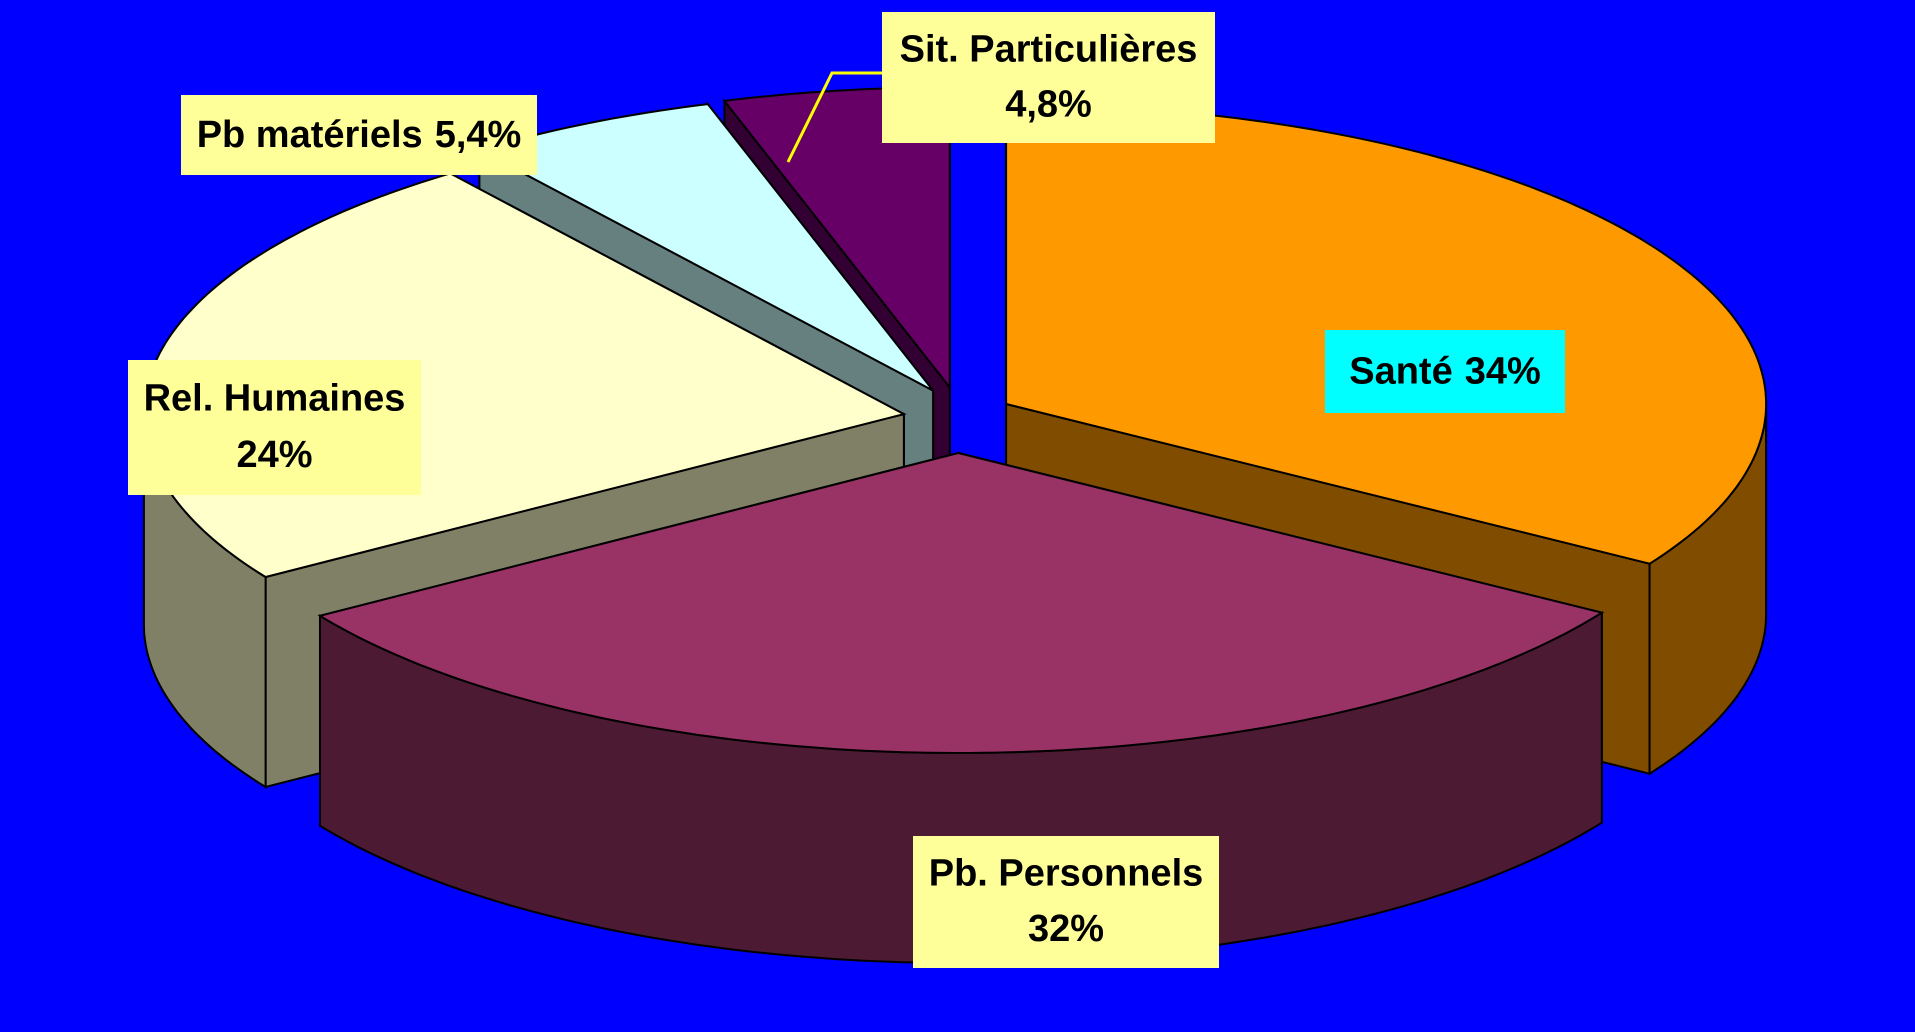  What do you see at coordinates (1400, 372) in the screenshot?
I see `category-label: Santé` at bounding box center [1400, 372].